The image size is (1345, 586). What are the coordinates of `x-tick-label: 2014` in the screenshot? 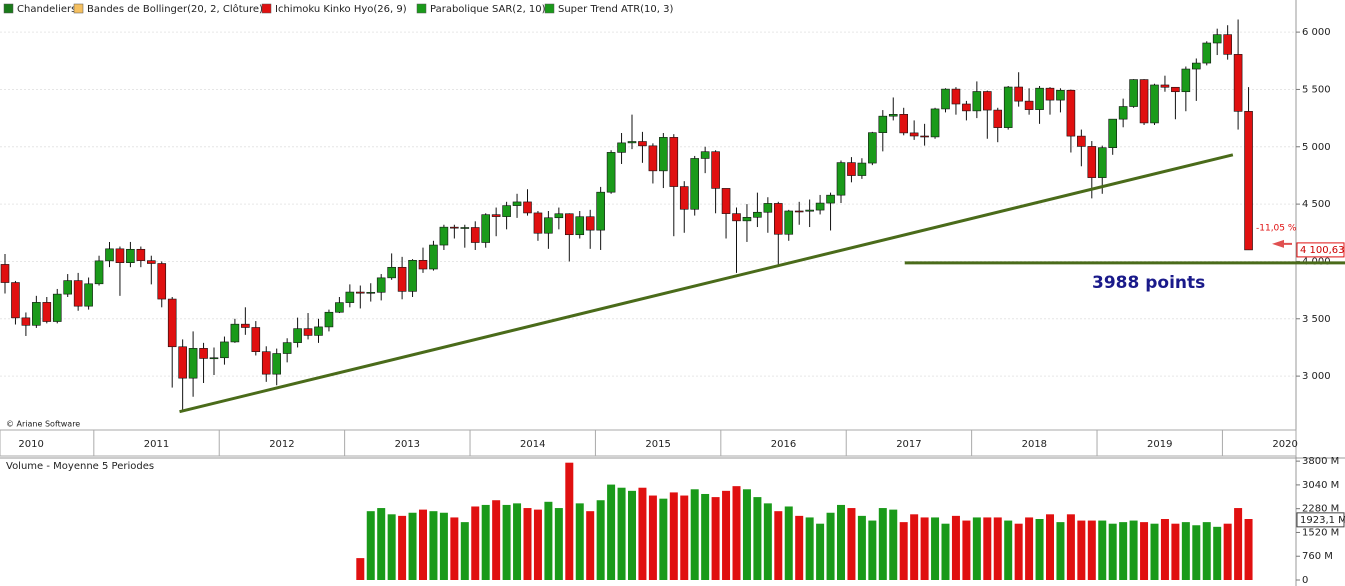 It's located at (532, 444).